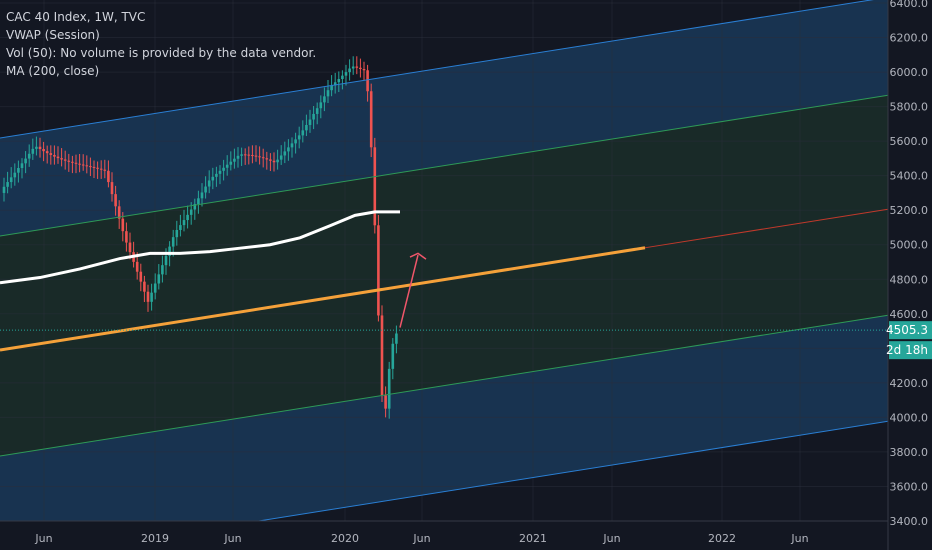  What do you see at coordinates (764, 229) in the screenshot?
I see `channel-median-line` at bounding box center [764, 229].